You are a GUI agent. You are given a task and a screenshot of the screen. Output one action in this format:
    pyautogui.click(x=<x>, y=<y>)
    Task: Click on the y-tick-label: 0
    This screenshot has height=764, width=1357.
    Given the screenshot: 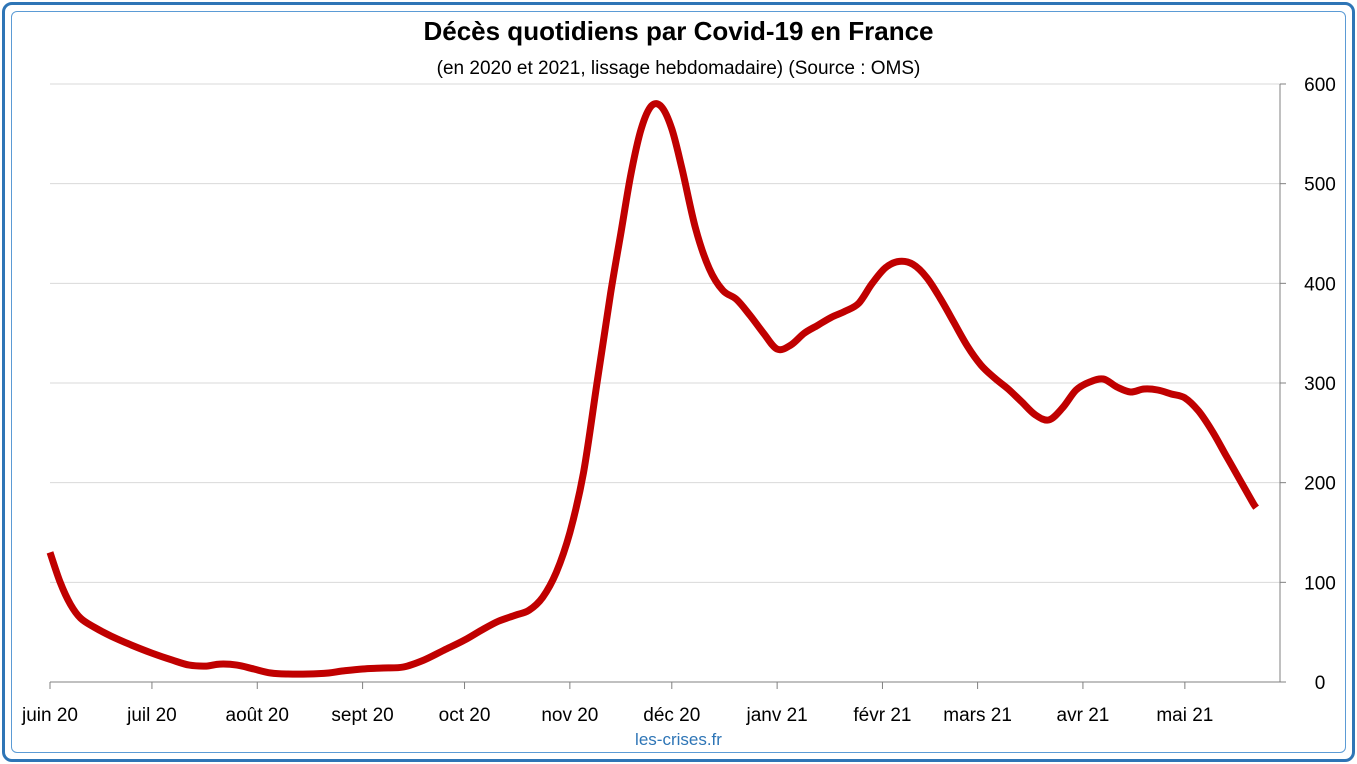 What is the action you would take?
    pyautogui.click(x=1320, y=683)
    